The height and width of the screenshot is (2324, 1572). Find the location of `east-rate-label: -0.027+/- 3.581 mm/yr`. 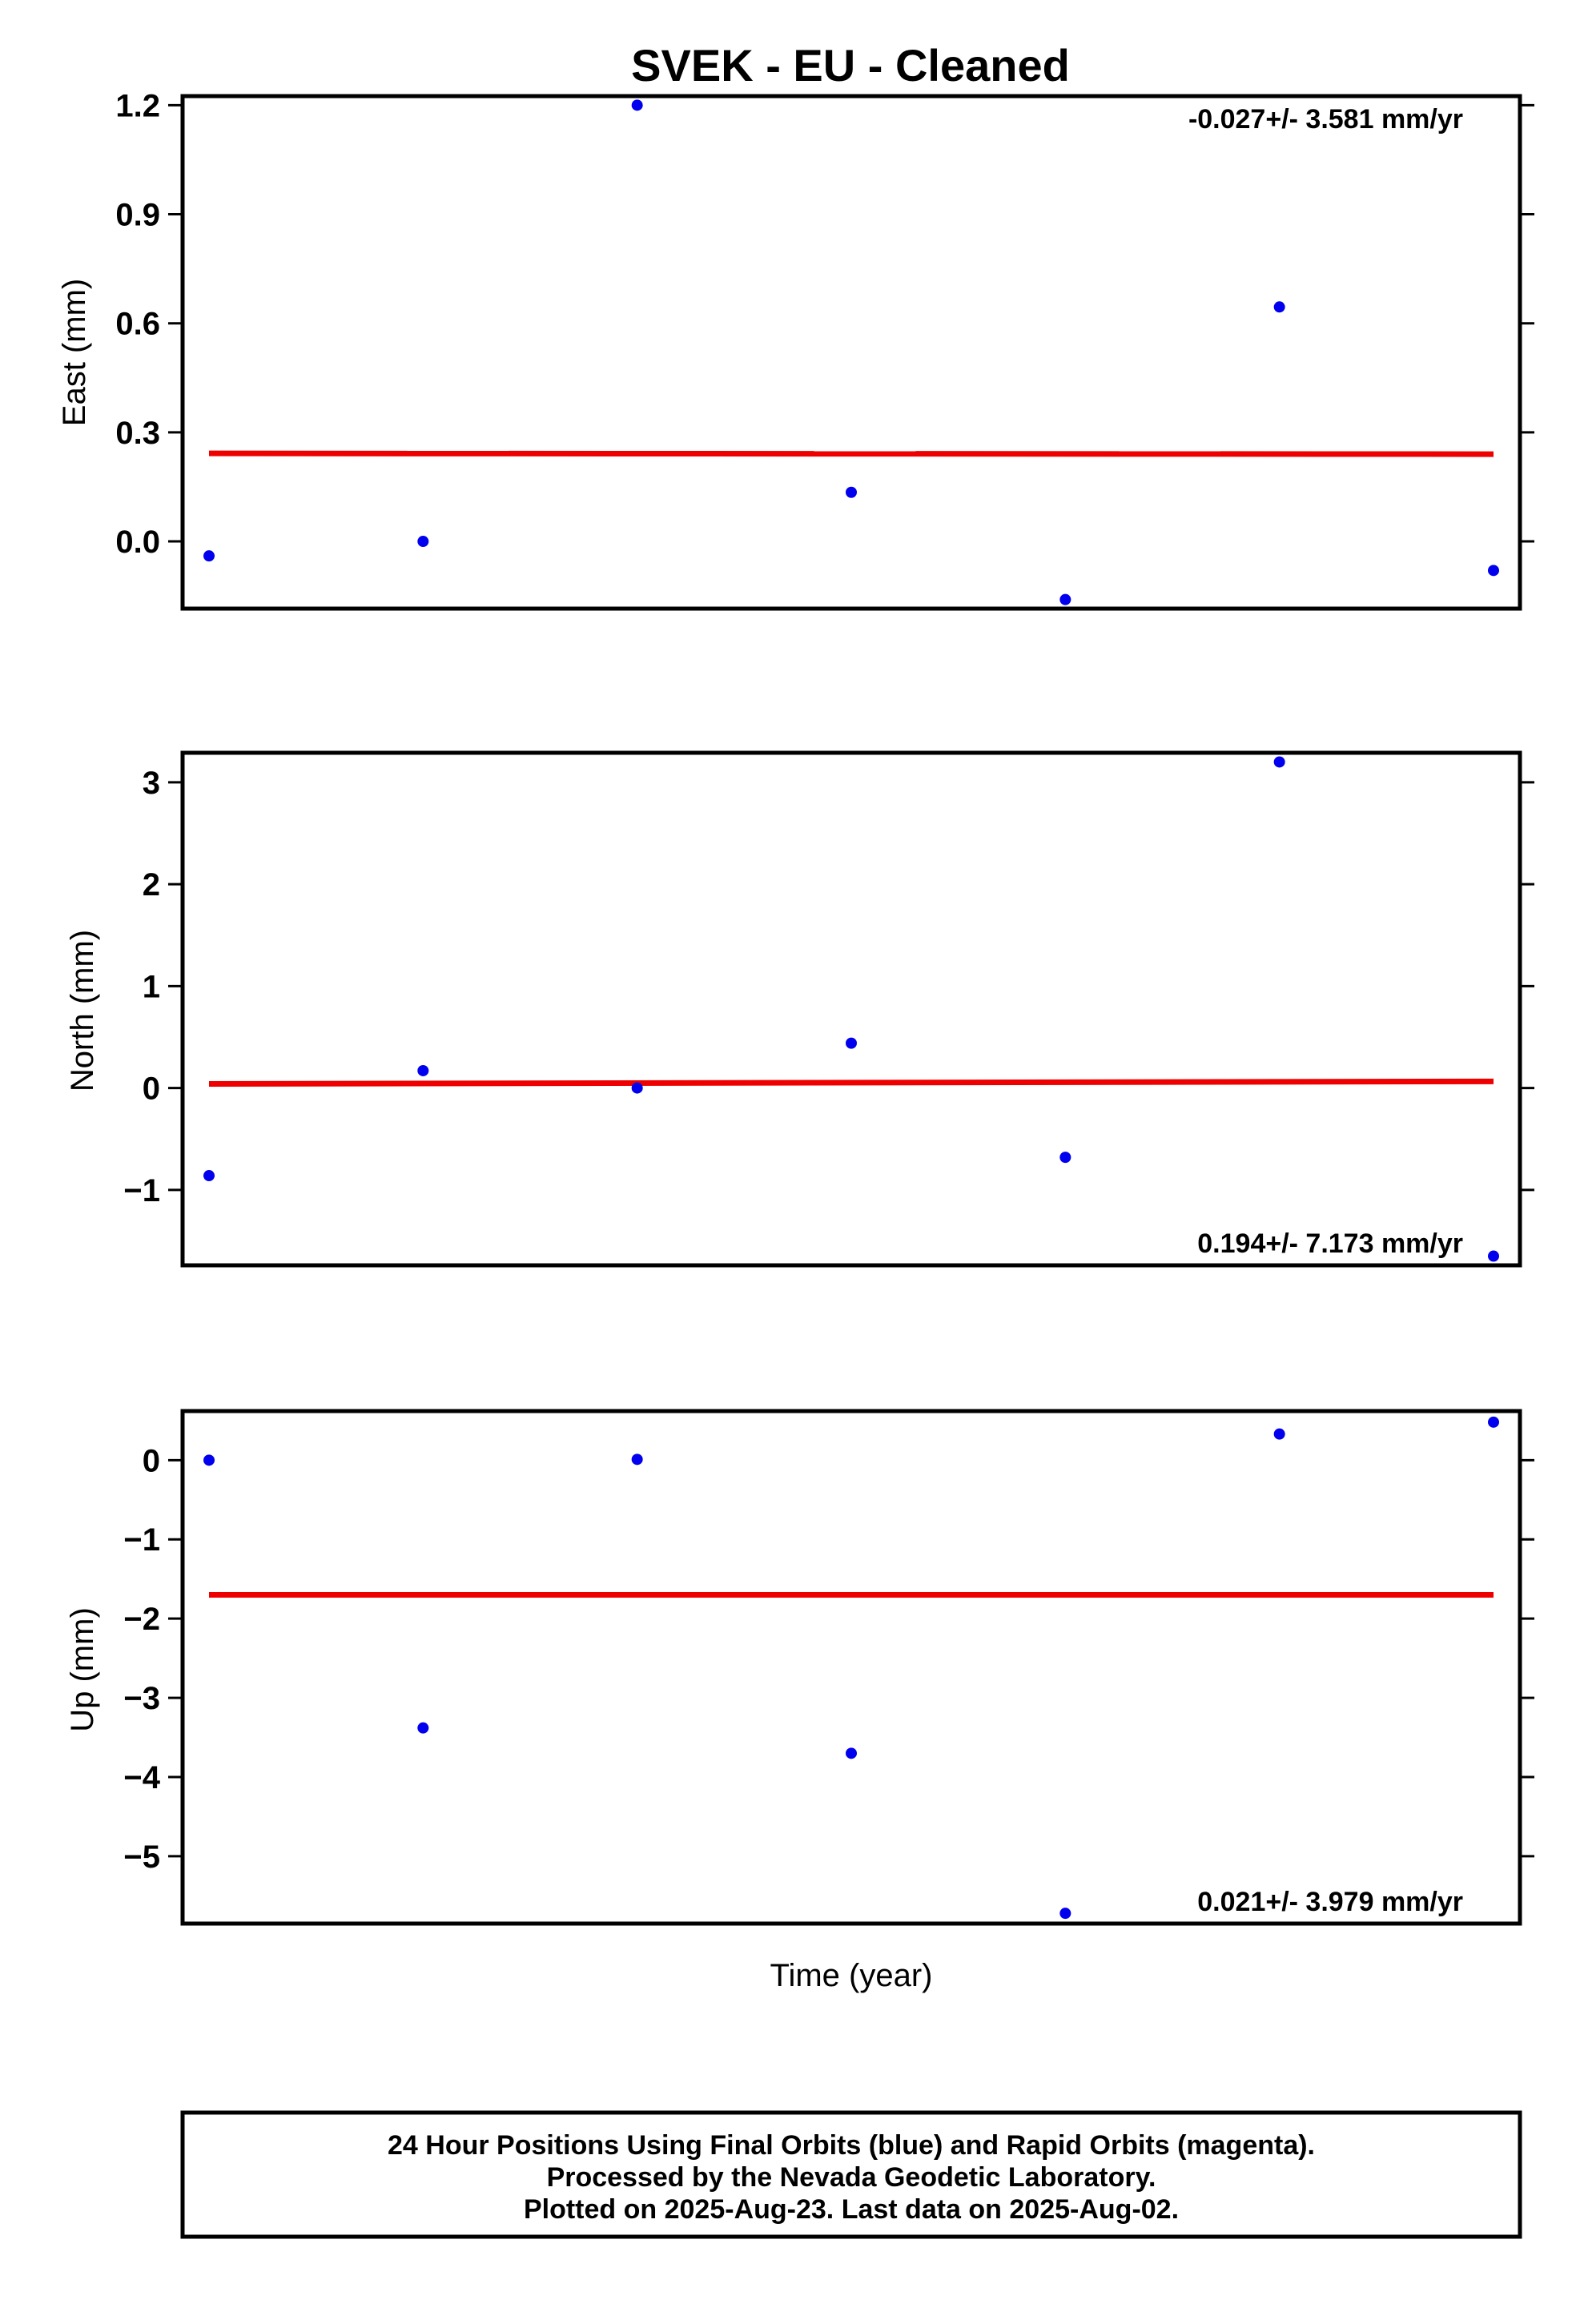

east-rate-label: -0.027+/- 3.581 mm/yr is located at coordinates (1325, 119).